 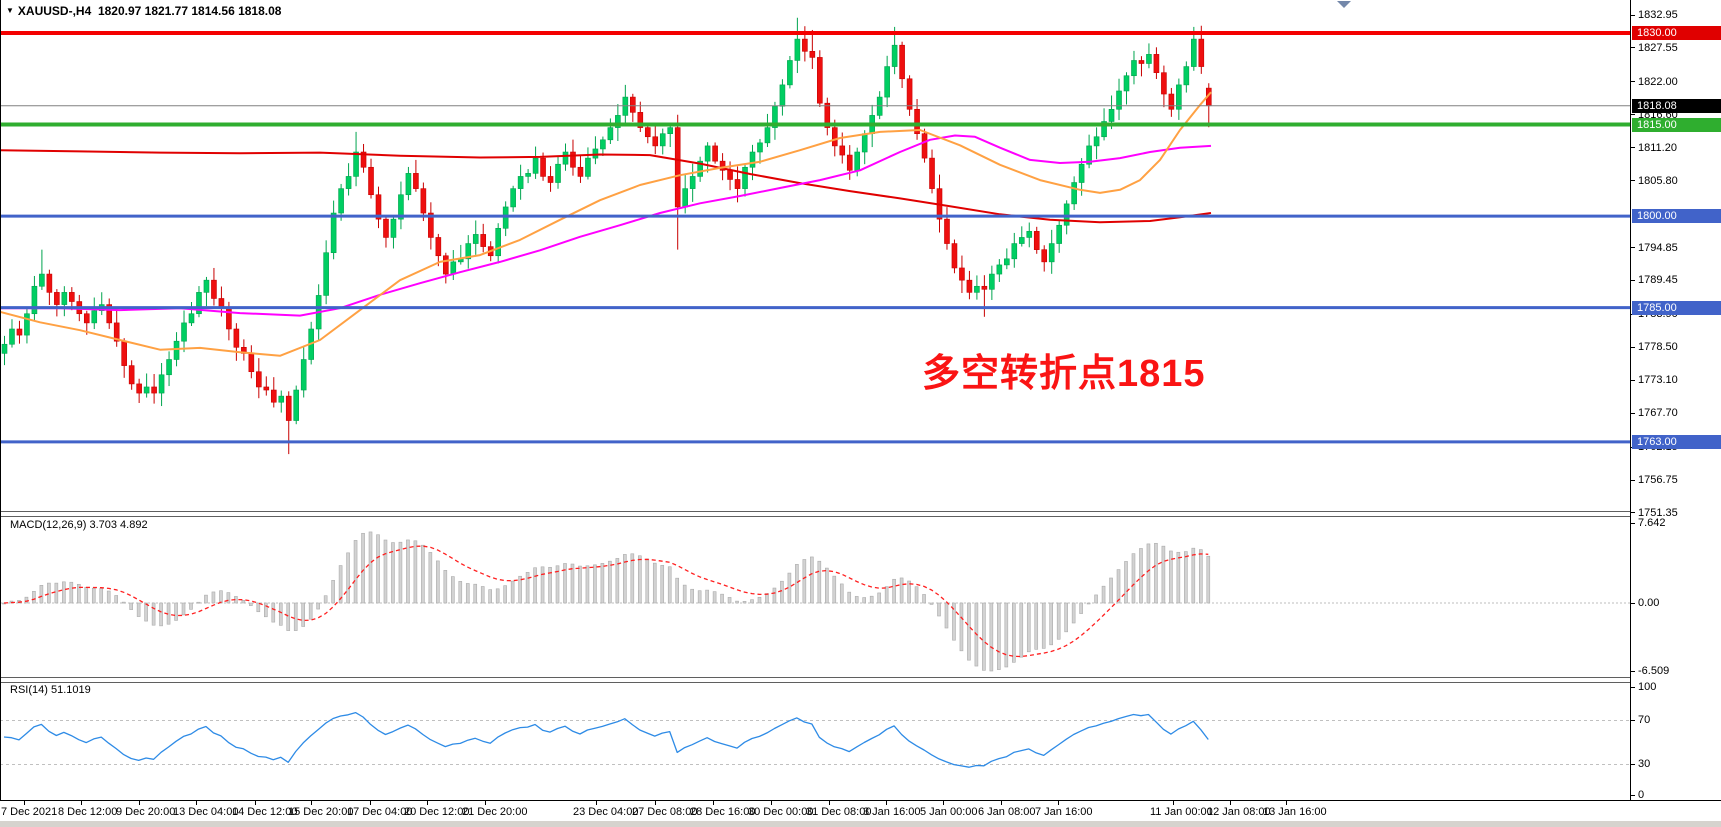 I want to click on rsi-indicator-panel, so click(x=815, y=741).